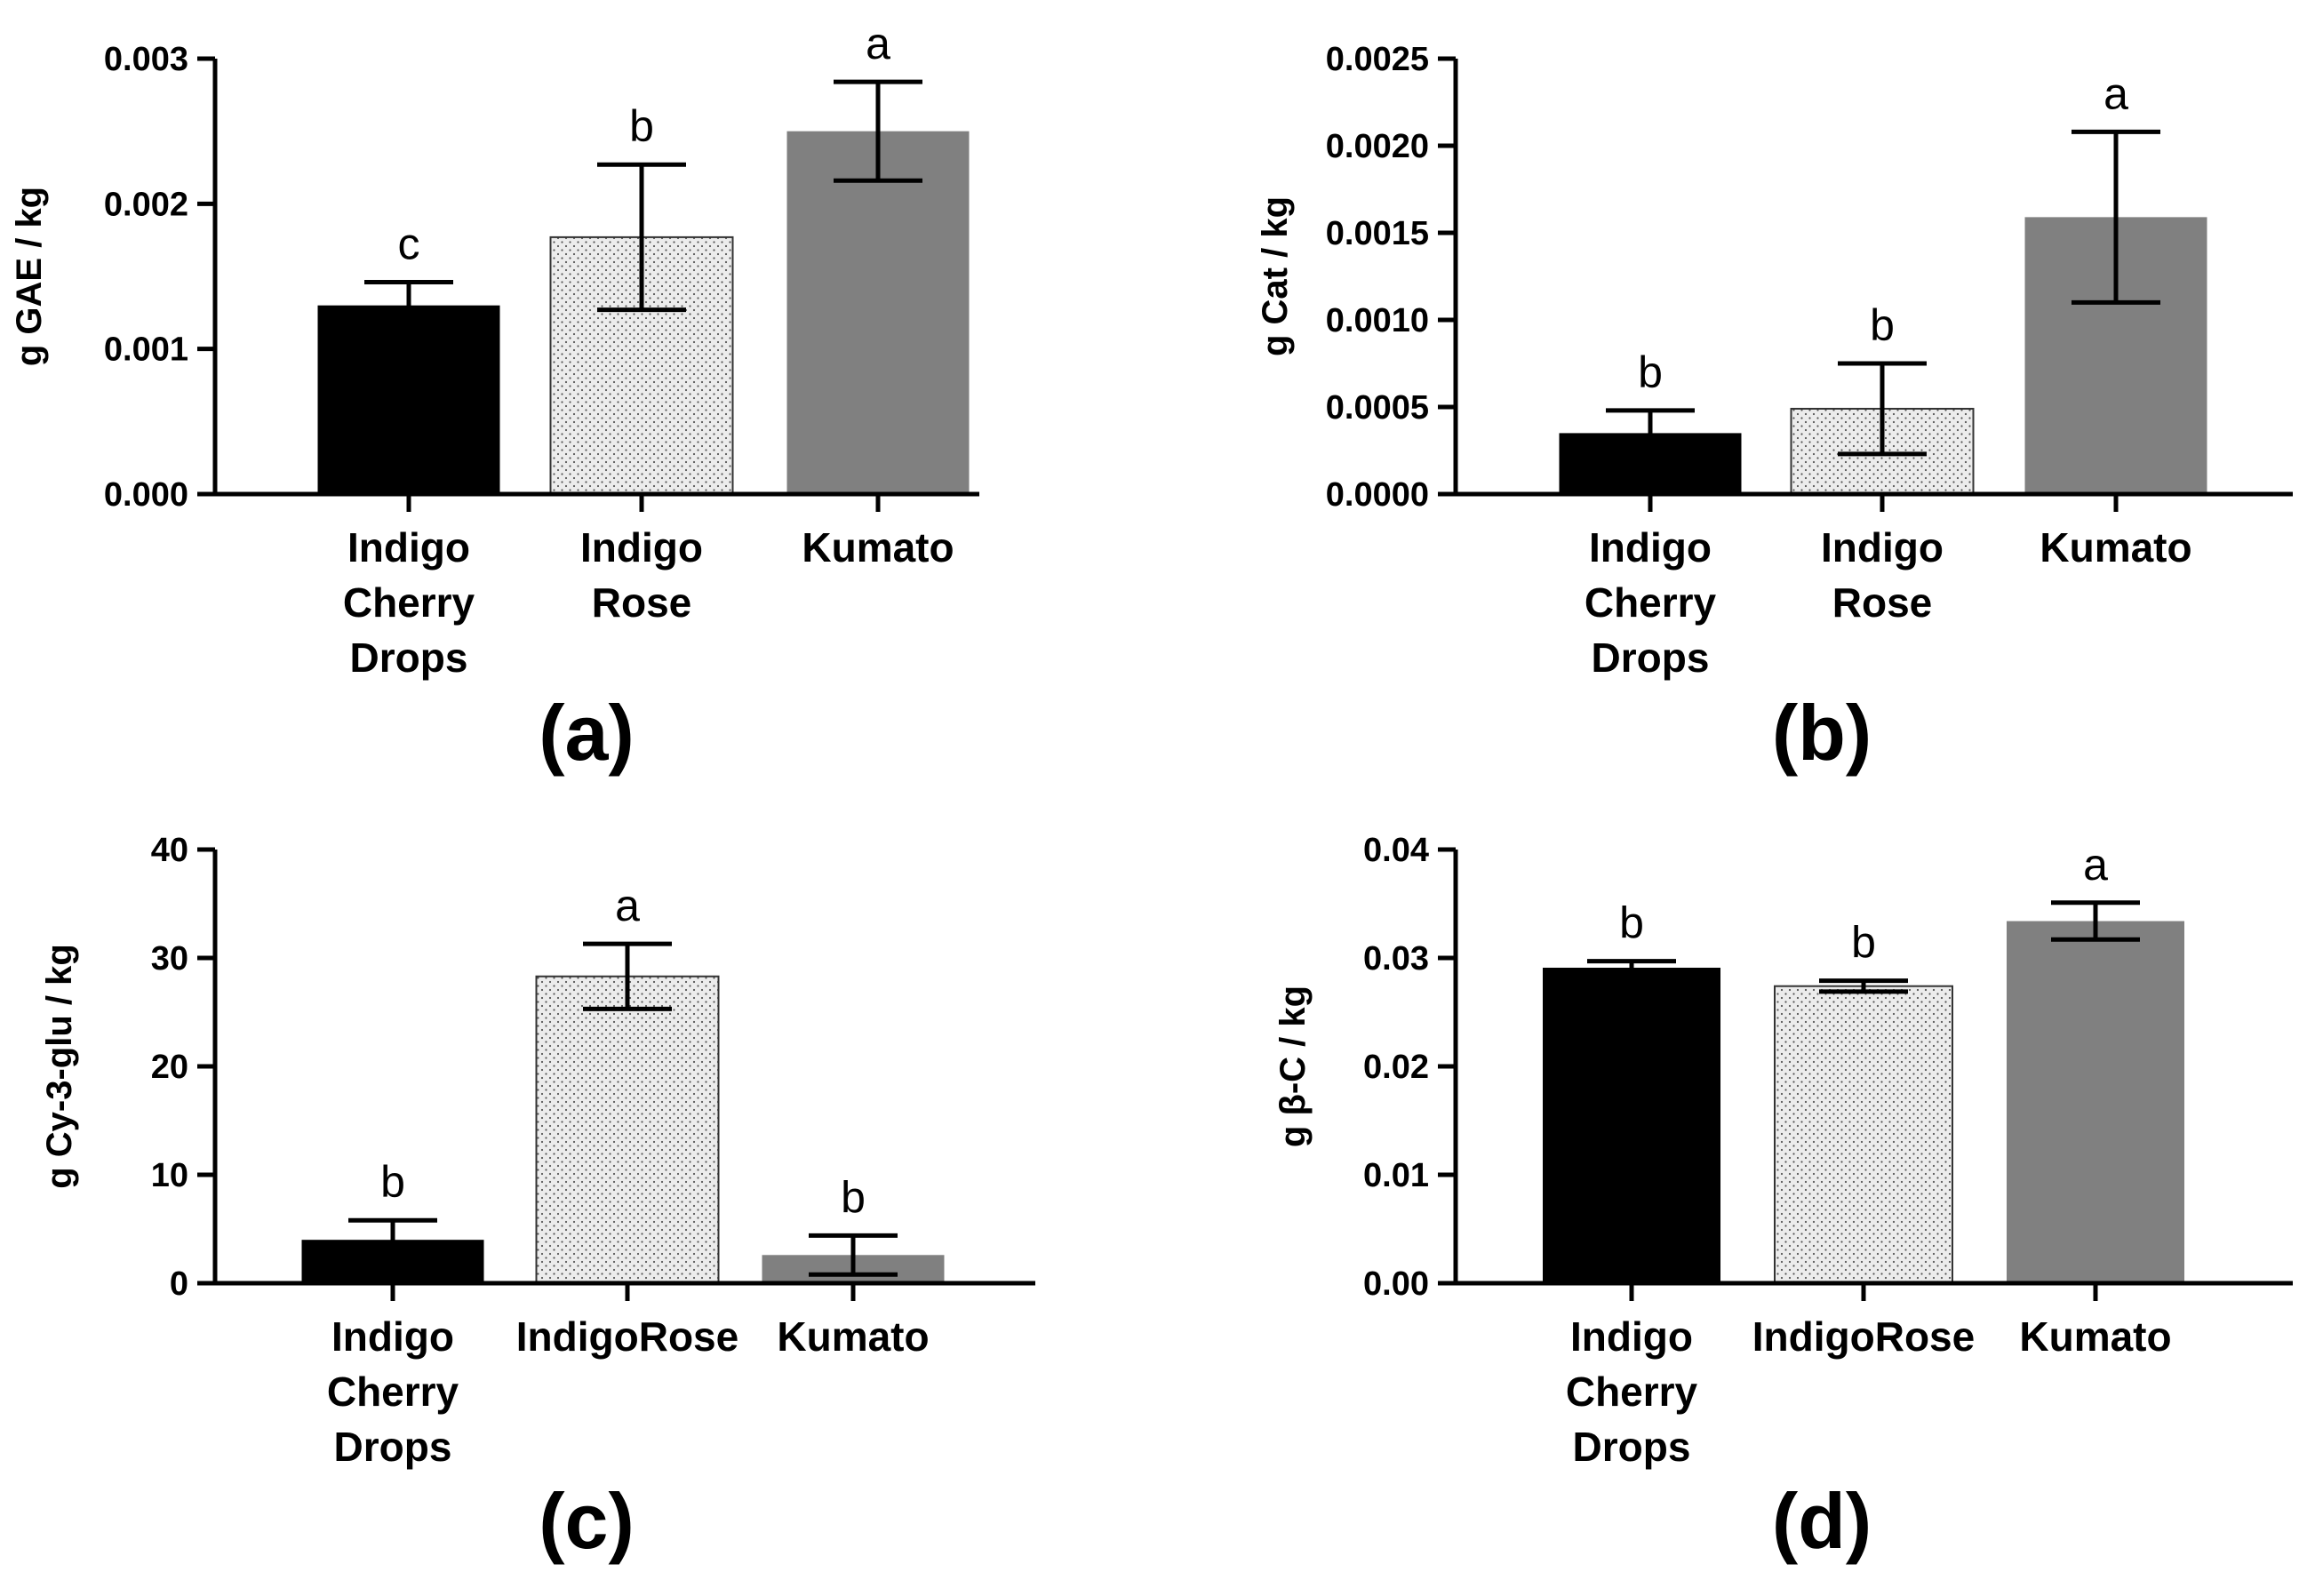 The image size is (2307, 1596). What do you see at coordinates (146, 60) in the screenshot?
I see `y-tick-label: 0.003` at bounding box center [146, 60].